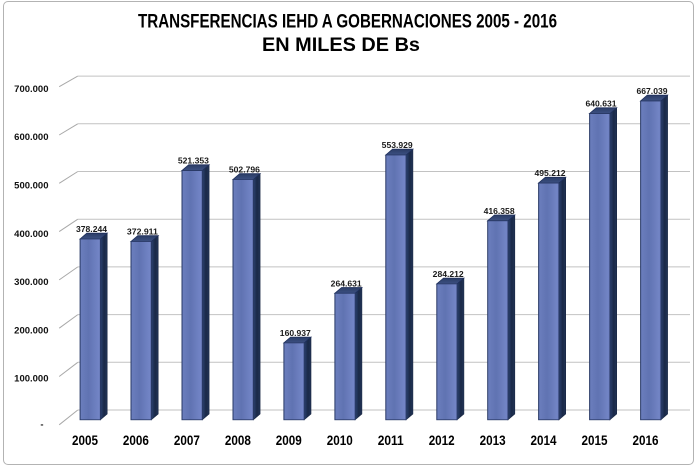 This screenshot has height=468, width=700. I want to click on svg-text: 2011, so click(391, 440).